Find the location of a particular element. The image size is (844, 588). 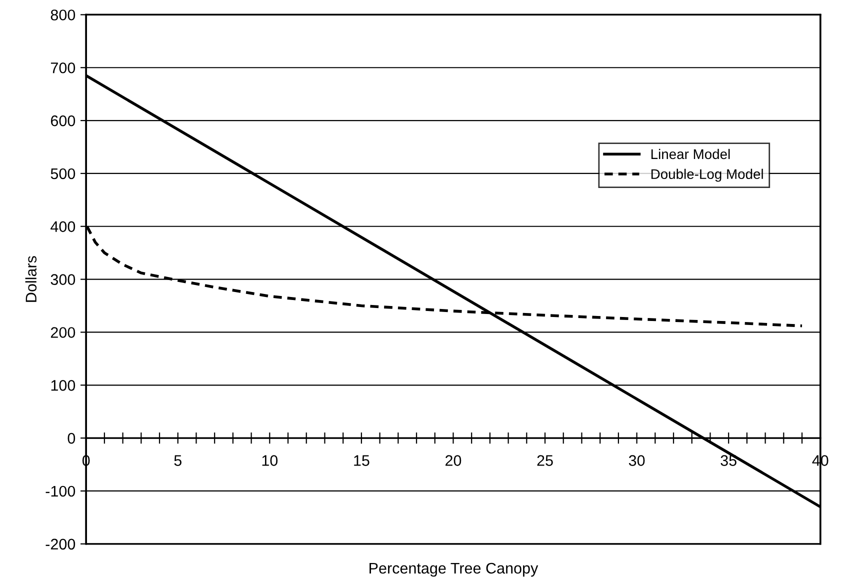

x-tick-label: 10 is located at coordinates (270, 460).